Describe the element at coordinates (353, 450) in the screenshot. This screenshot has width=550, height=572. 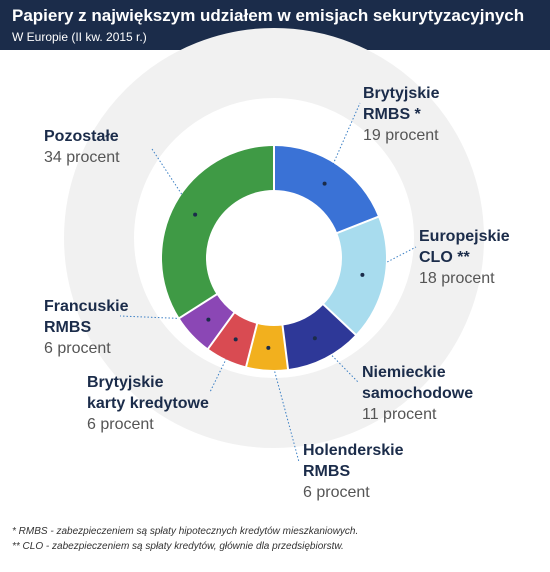
I see `slice-label-line: Holenderskie` at that location.